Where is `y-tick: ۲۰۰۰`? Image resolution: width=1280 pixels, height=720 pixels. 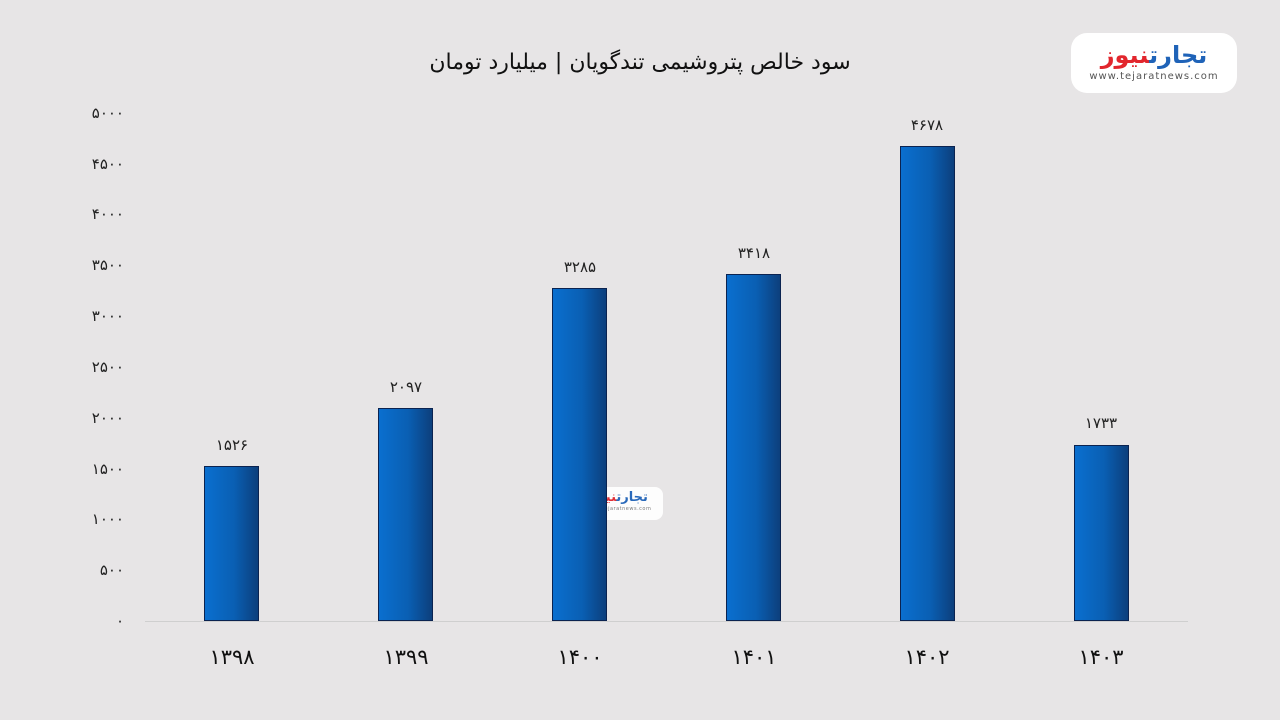 y-tick: ۲۰۰۰ is located at coordinates (107, 418).